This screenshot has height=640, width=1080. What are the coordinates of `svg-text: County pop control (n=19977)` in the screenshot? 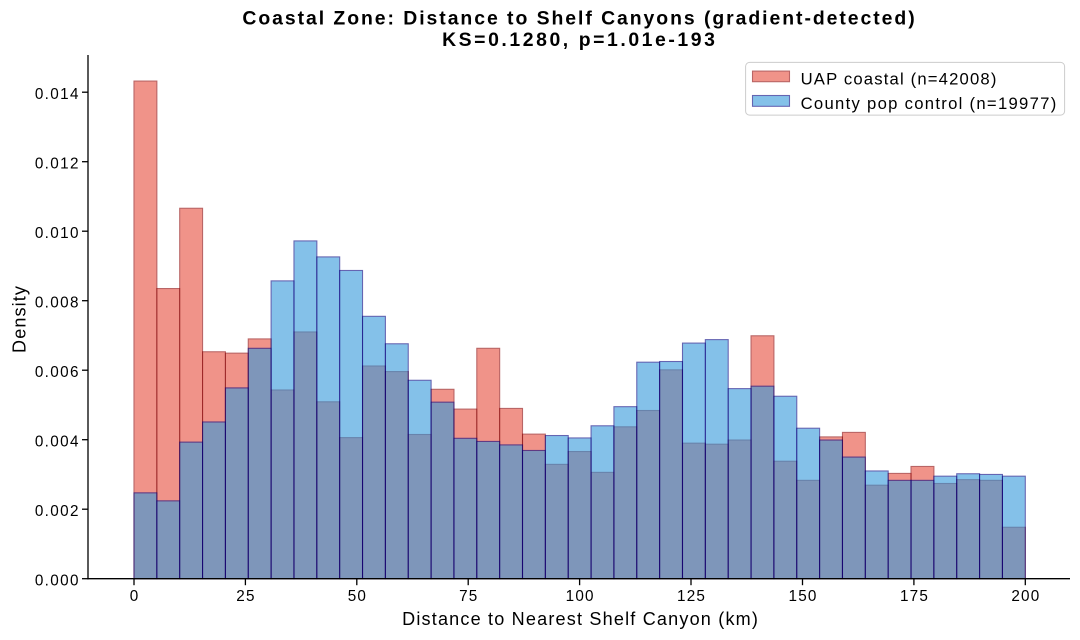 It's located at (929, 103).